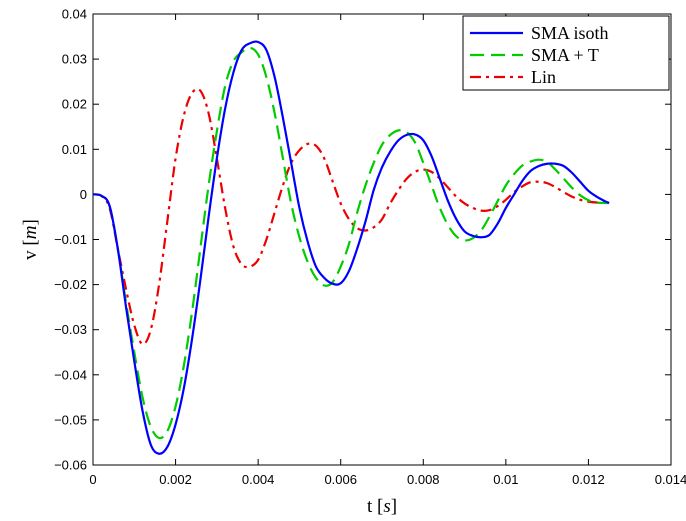  I want to click on legend-entry: SMA + T, so click(534, 55).